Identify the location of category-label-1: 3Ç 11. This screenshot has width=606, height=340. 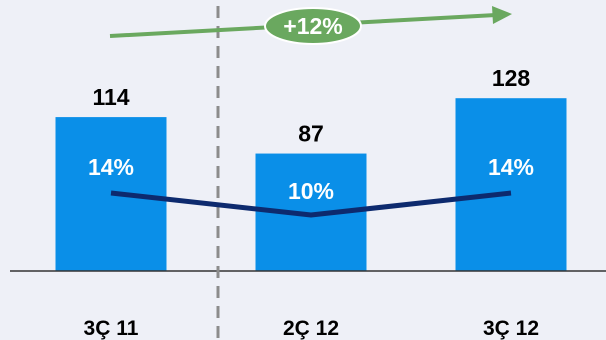
(111, 328).